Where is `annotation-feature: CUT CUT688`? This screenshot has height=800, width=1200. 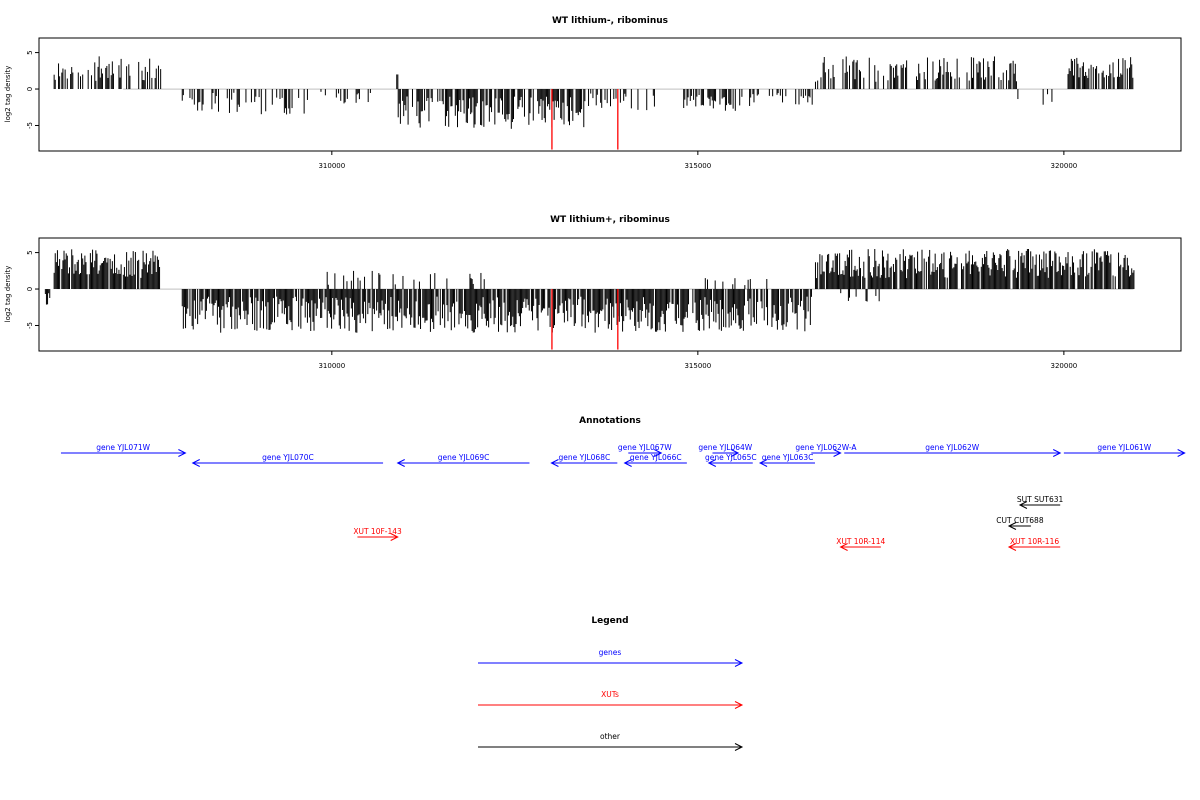 annotation-feature: CUT CUT688 is located at coordinates (1020, 523).